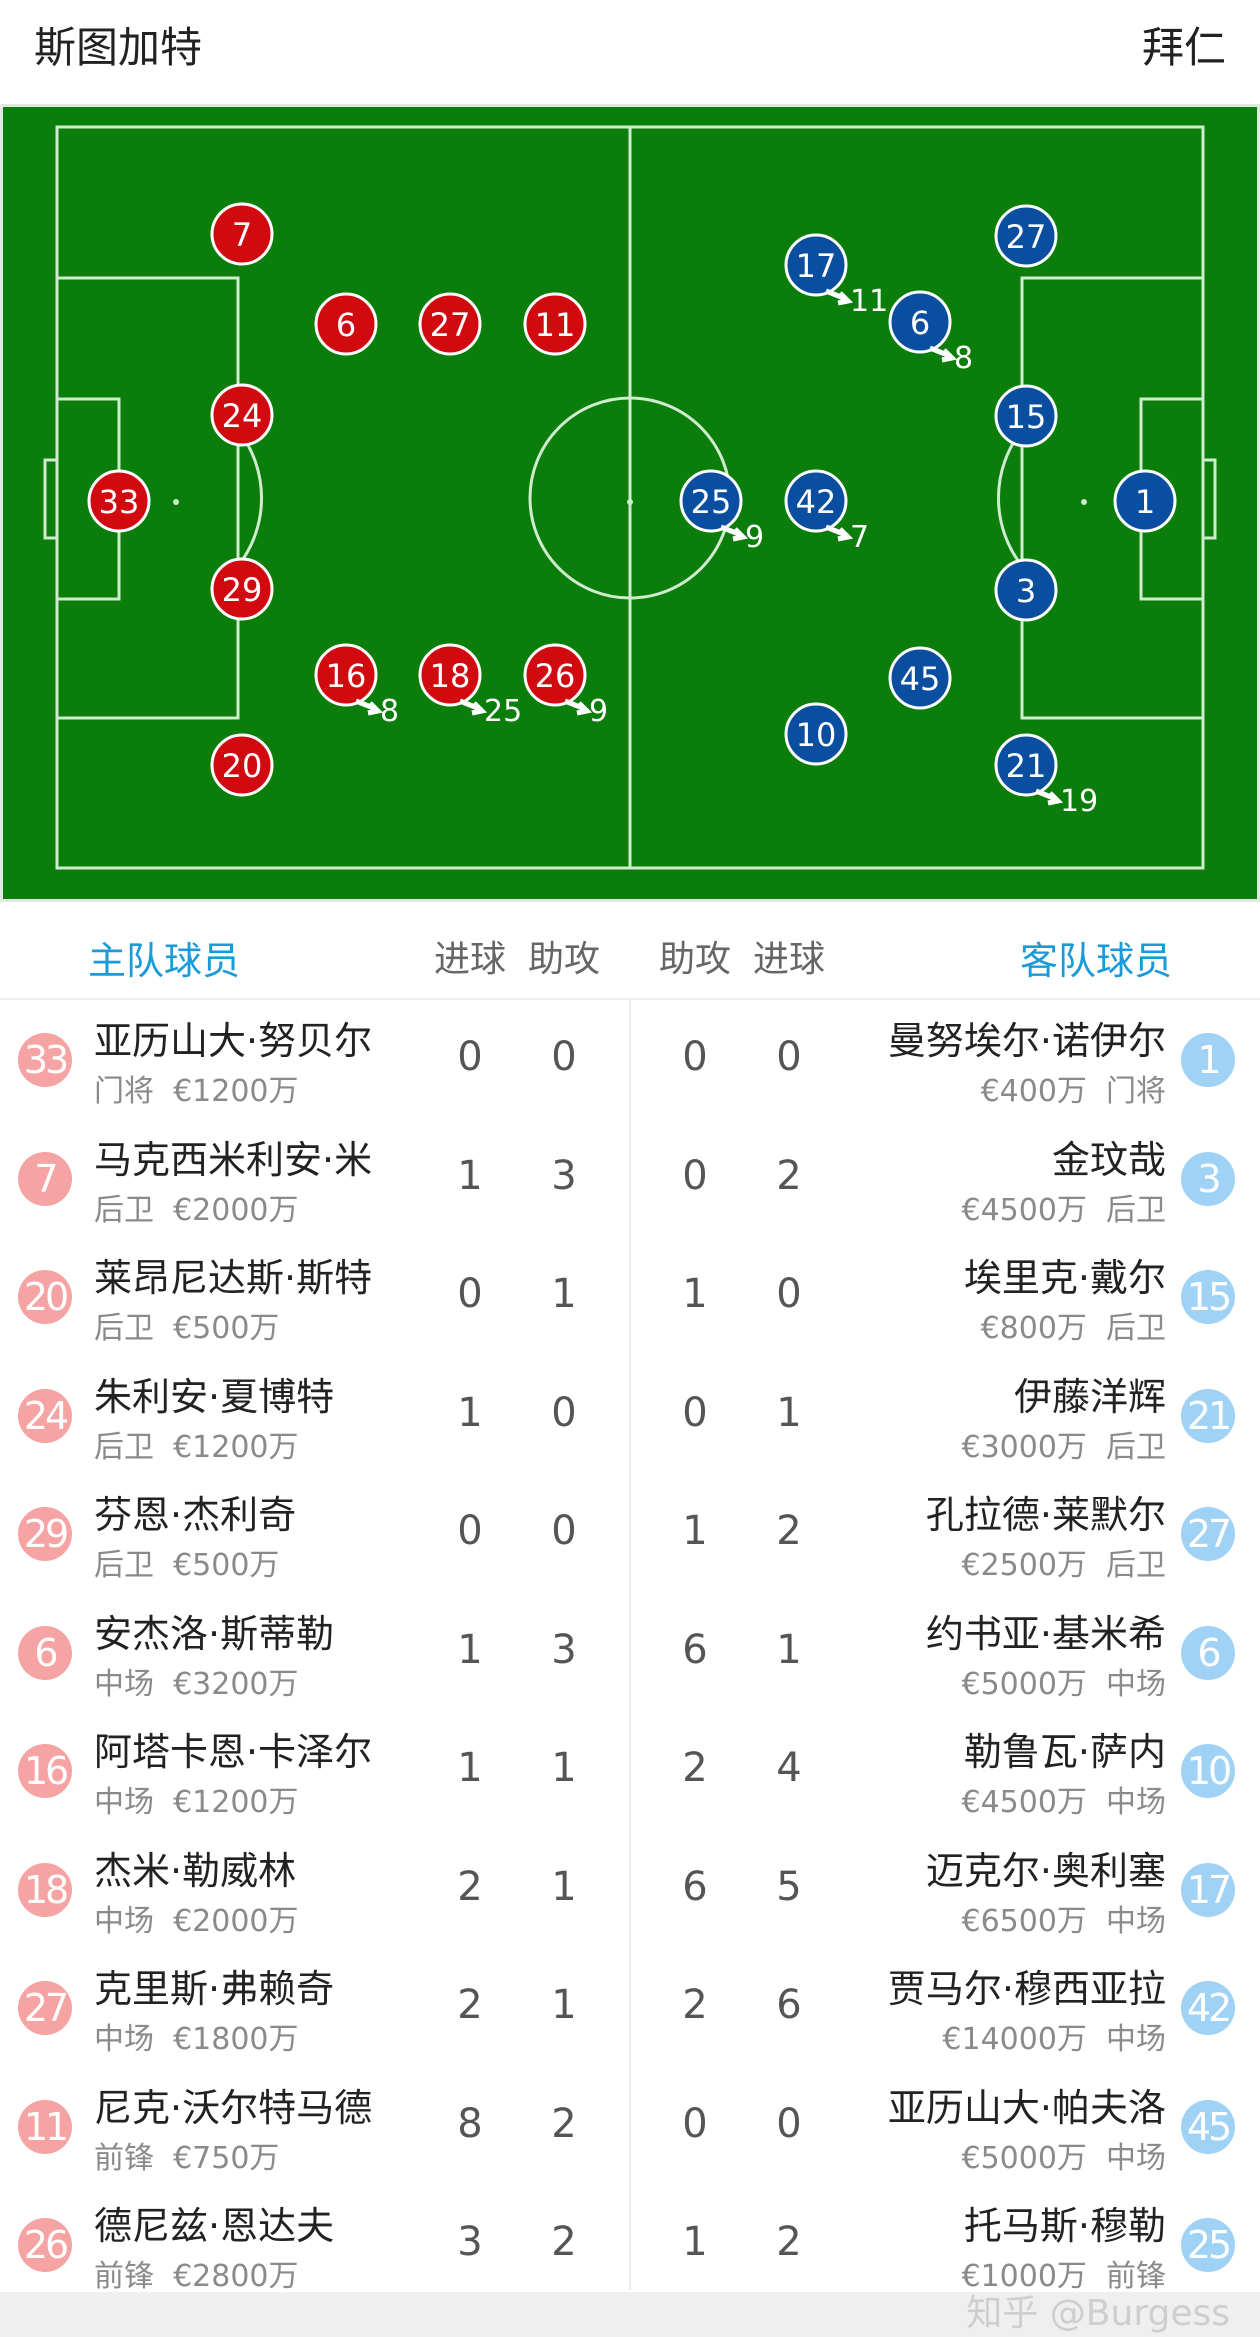 Image resolution: width=1260 pixels, height=2337 pixels. Describe the element at coordinates (1208, 2245) in the screenshot. I see `away-player-number-badge: 25` at that location.